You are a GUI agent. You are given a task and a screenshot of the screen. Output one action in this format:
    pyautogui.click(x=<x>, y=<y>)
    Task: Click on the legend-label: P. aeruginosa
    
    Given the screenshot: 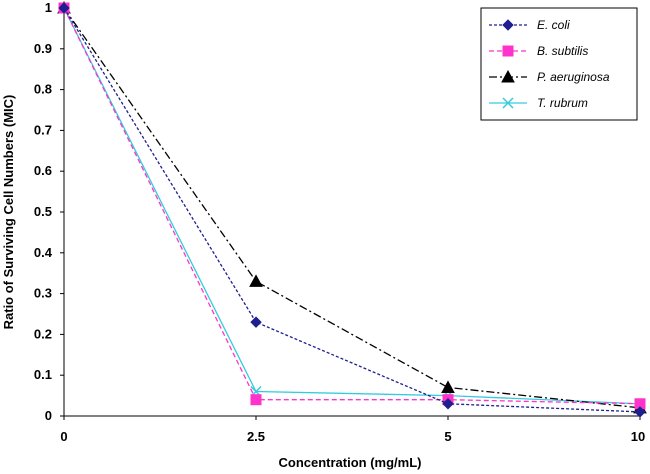 What is the action you would take?
    pyautogui.click(x=573, y=77)
    